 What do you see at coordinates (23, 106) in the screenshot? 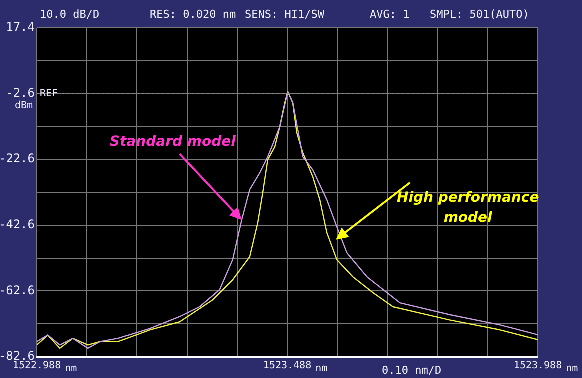
I see `y-axis-title: dBm` at bounding box center [23, 106].